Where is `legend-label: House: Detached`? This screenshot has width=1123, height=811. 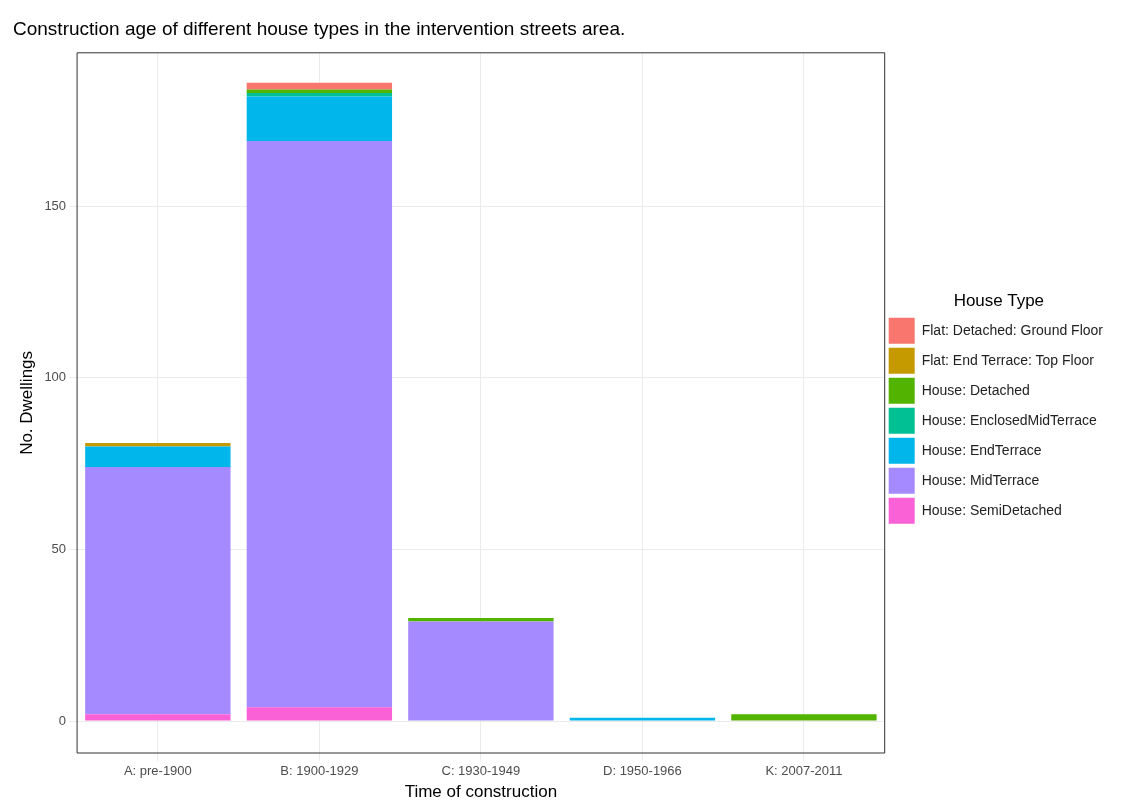
legend-label: House: Detached is located at coordinates (975, 389).